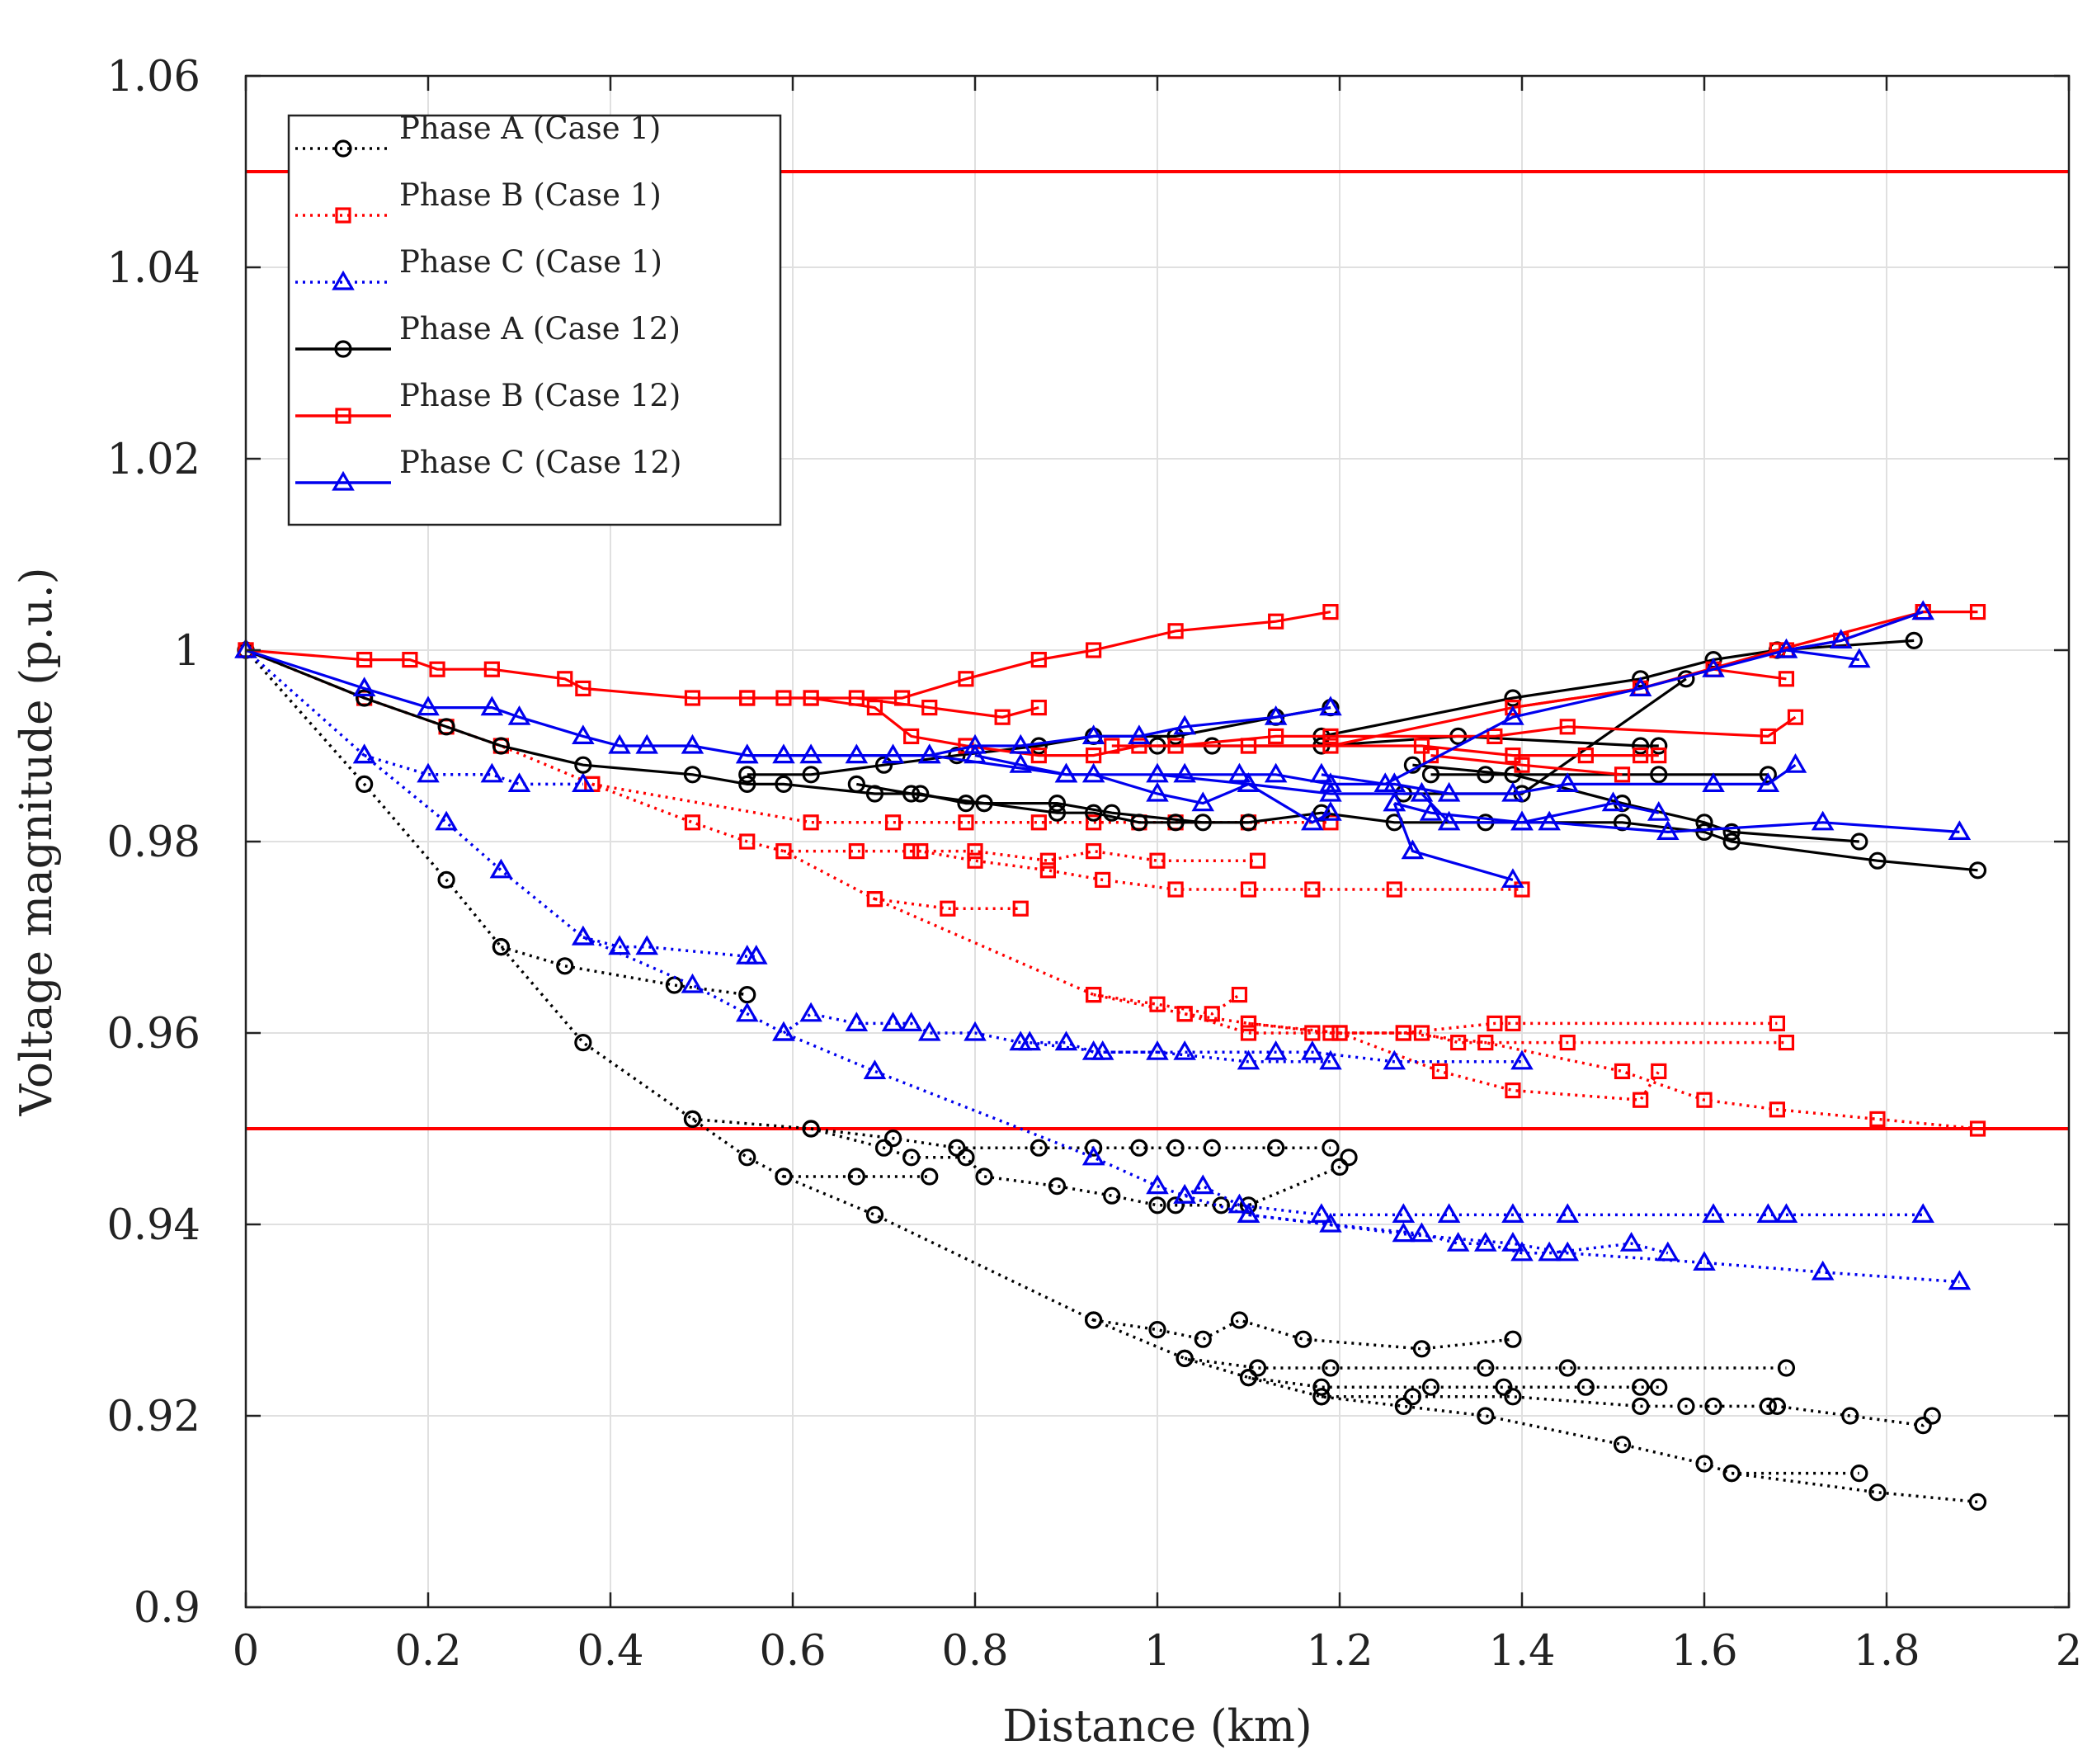  I want to click on legend-entry-label: Phase B (Case 1), so click(530, 195).